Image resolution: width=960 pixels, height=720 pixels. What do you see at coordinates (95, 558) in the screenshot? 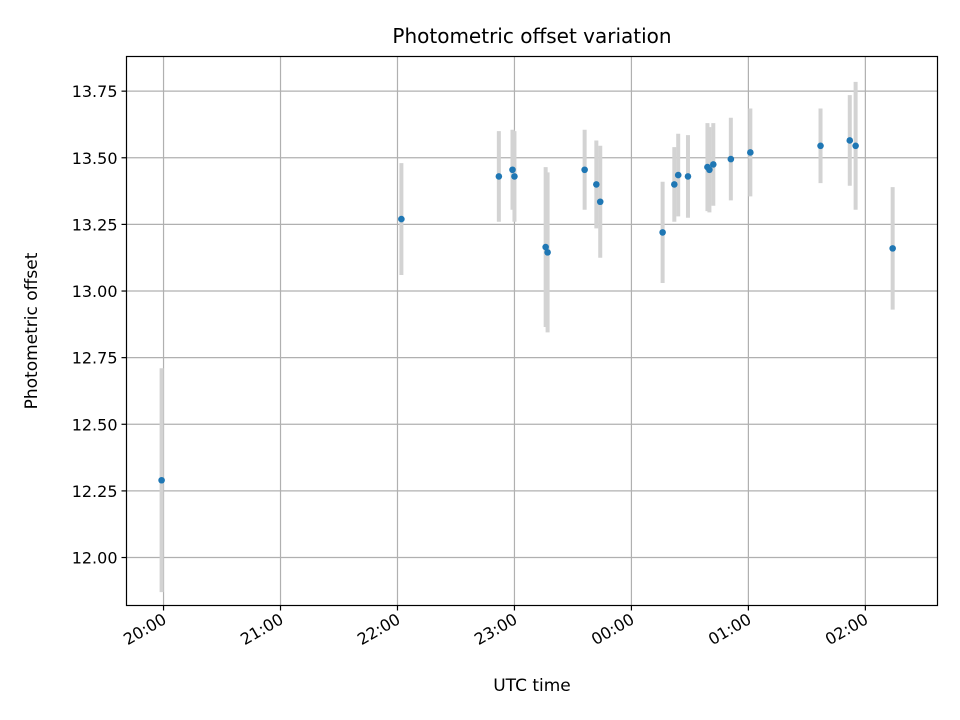
I see `y-tick-label: 12.00` at bounding box center [95, 558].